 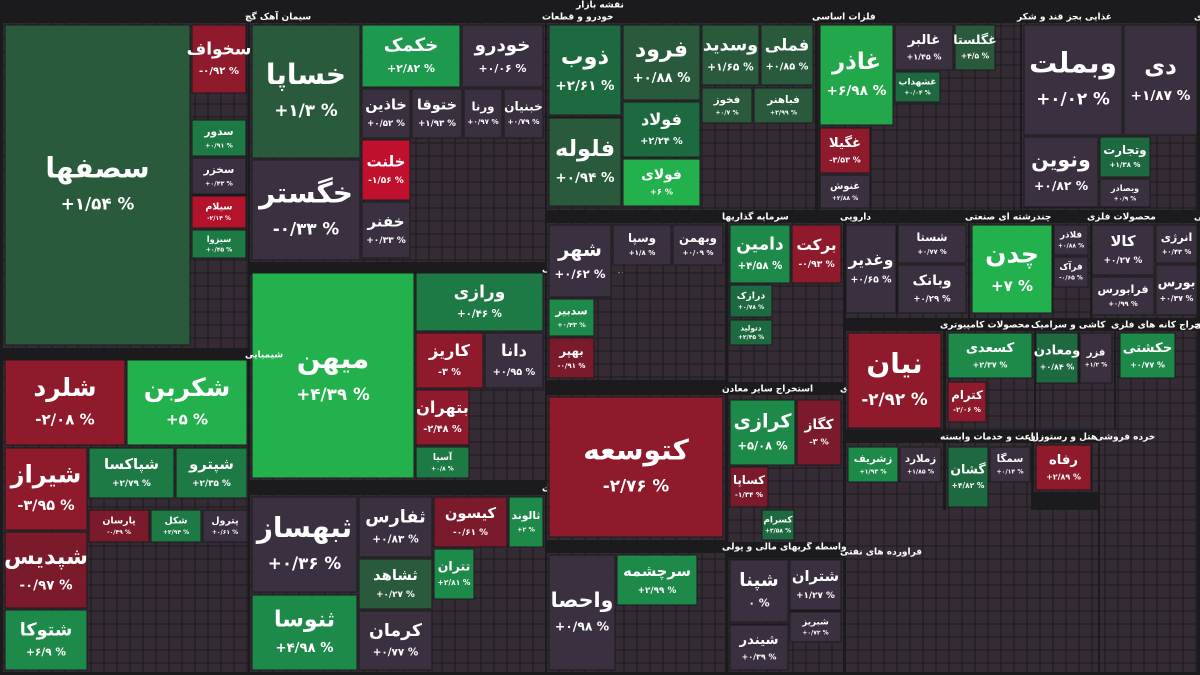 What do you see at coordinates (920, 459) in the screenshot?
I see `stock-name: زملارد` at bounding box center [920, 459].